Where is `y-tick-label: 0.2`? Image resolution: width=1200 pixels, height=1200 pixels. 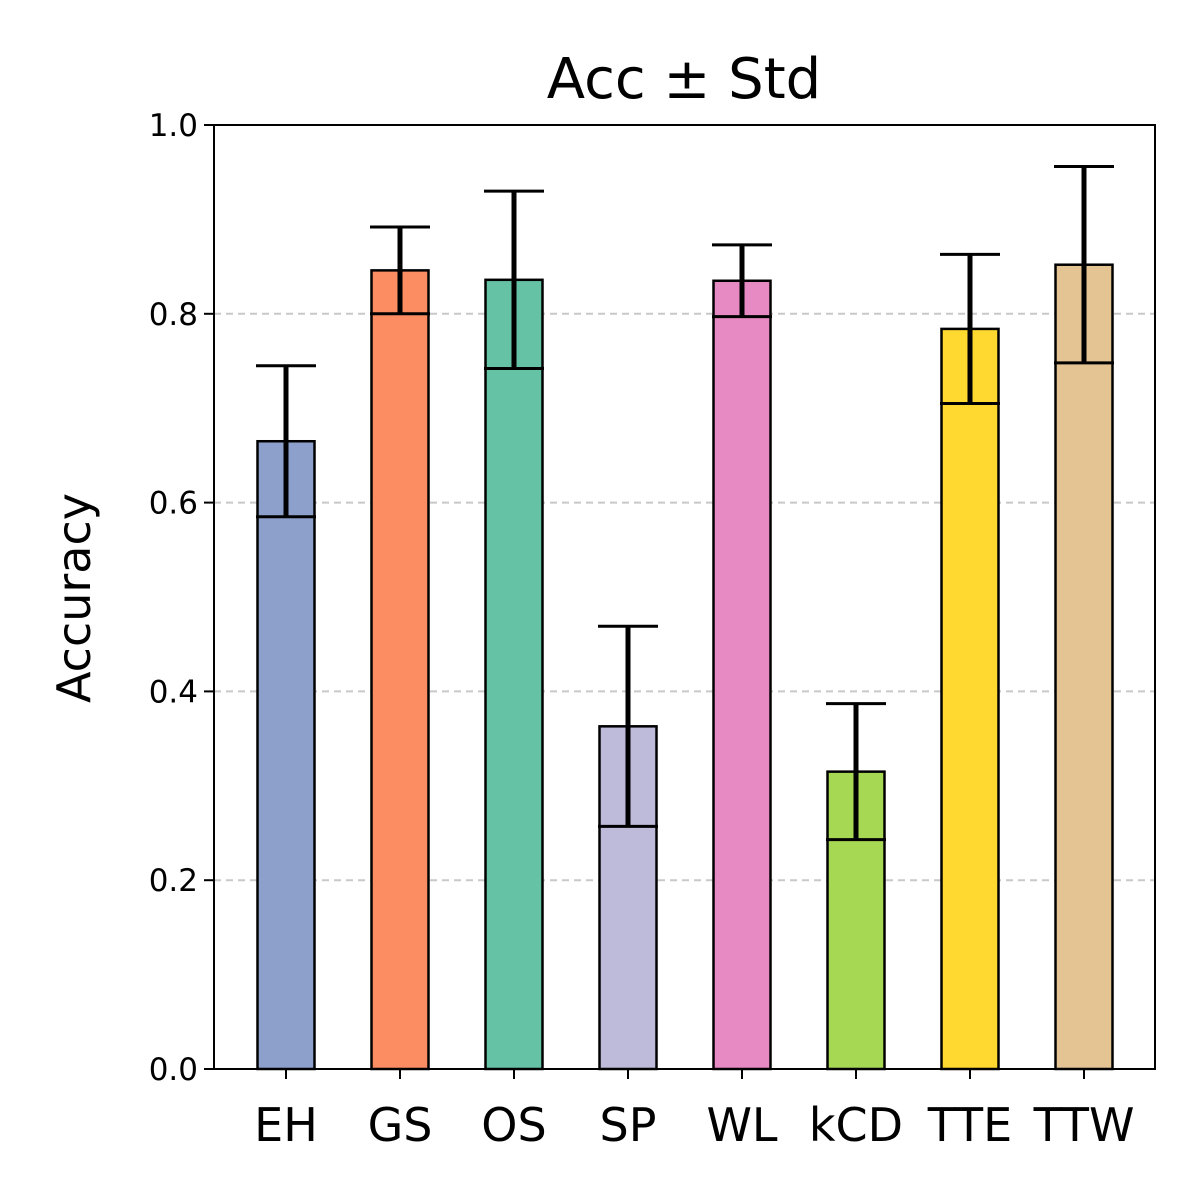
y-tick-label: 0.2 is located at coordinates (173, 881).